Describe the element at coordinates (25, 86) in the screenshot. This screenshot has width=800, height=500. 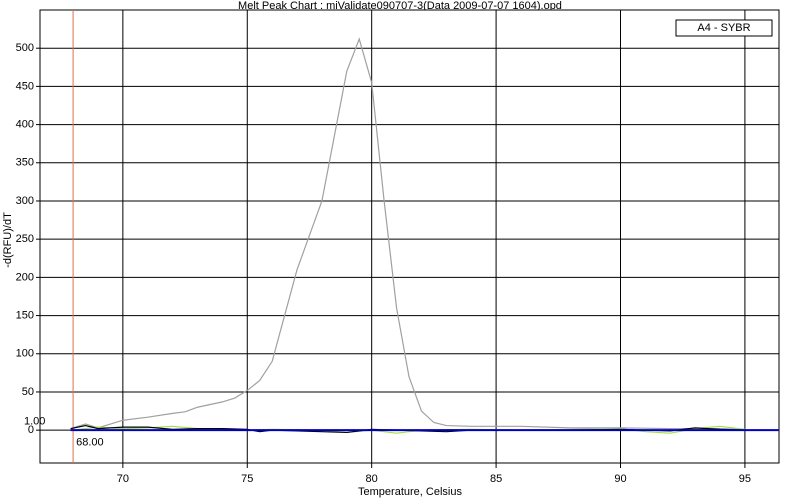
I see `y-tick-label: 450` at that location.